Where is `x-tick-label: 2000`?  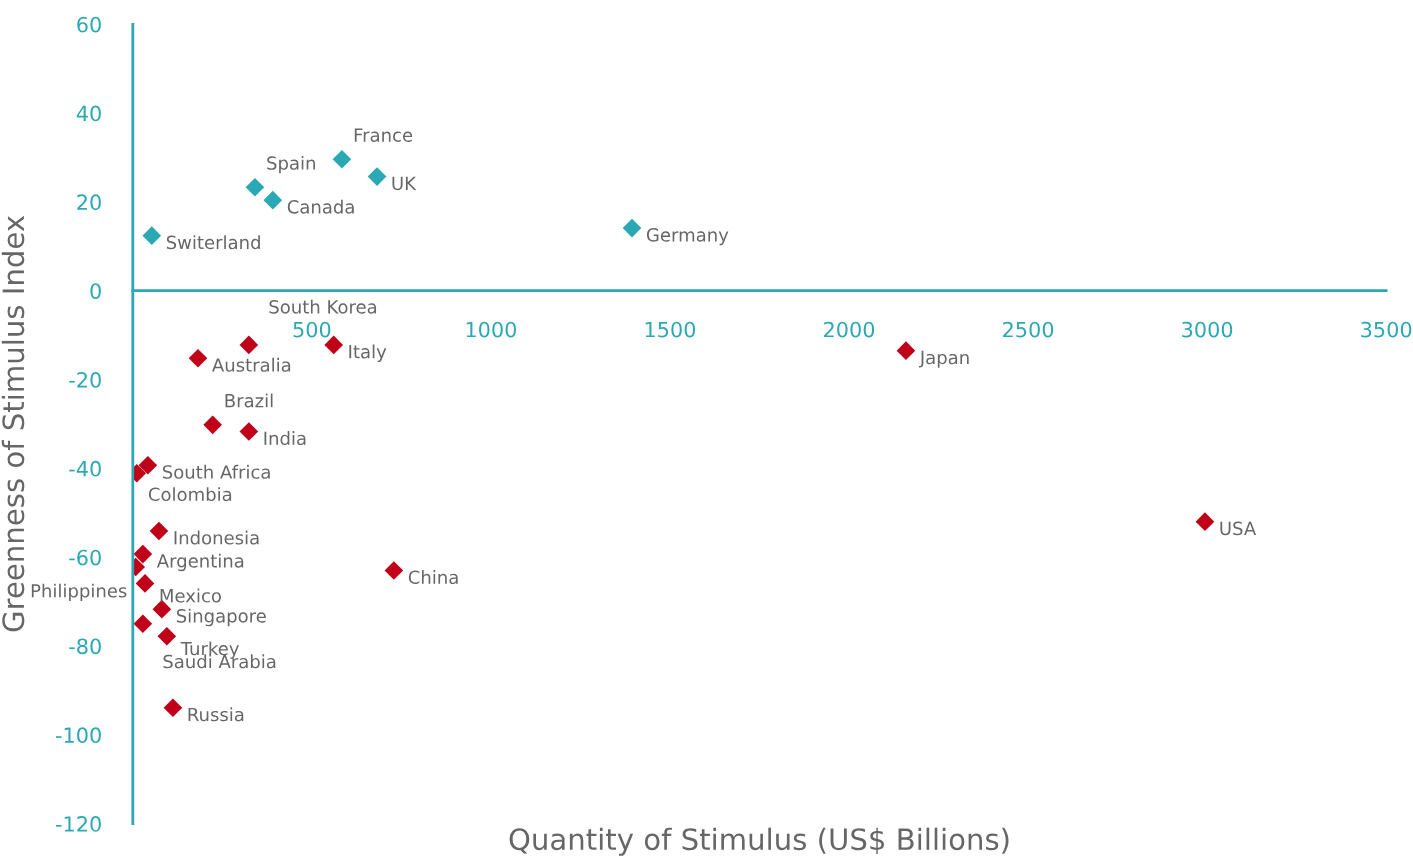 x-tick-label: 2000 is located at coordinates (849, 329).